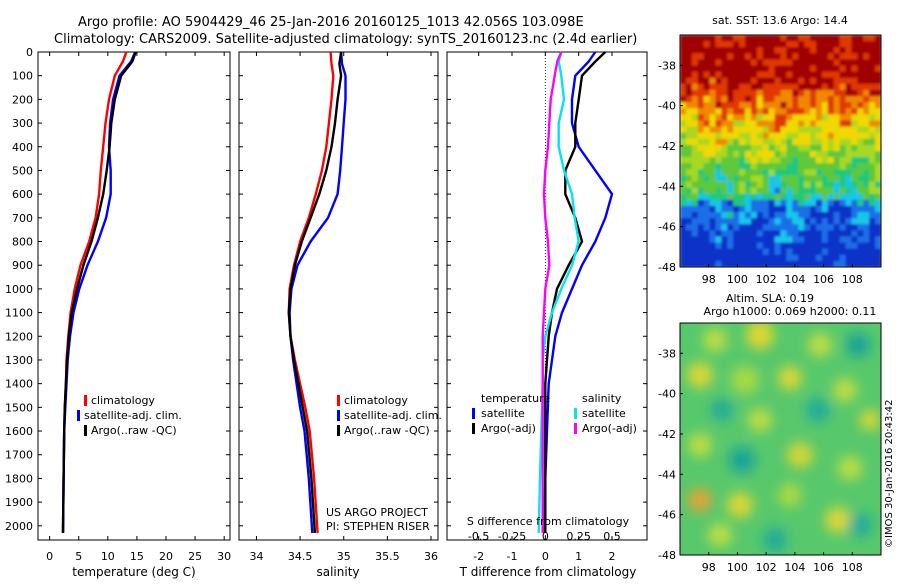 The width and height of the screenshot is (900, 584). Describe the element at coordinates (19, 407) in the screenshot. I see `depth-tick-label: 1500` at that location.